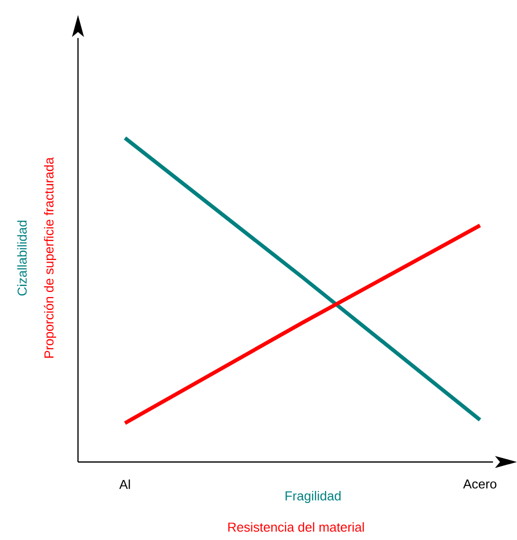 This screenshot has height=540, width=517. What do you see at coordinates (296, 527) in the screenshot?
I see `x-axis-title: Resistencia del material` at bounding box center [296, 527].